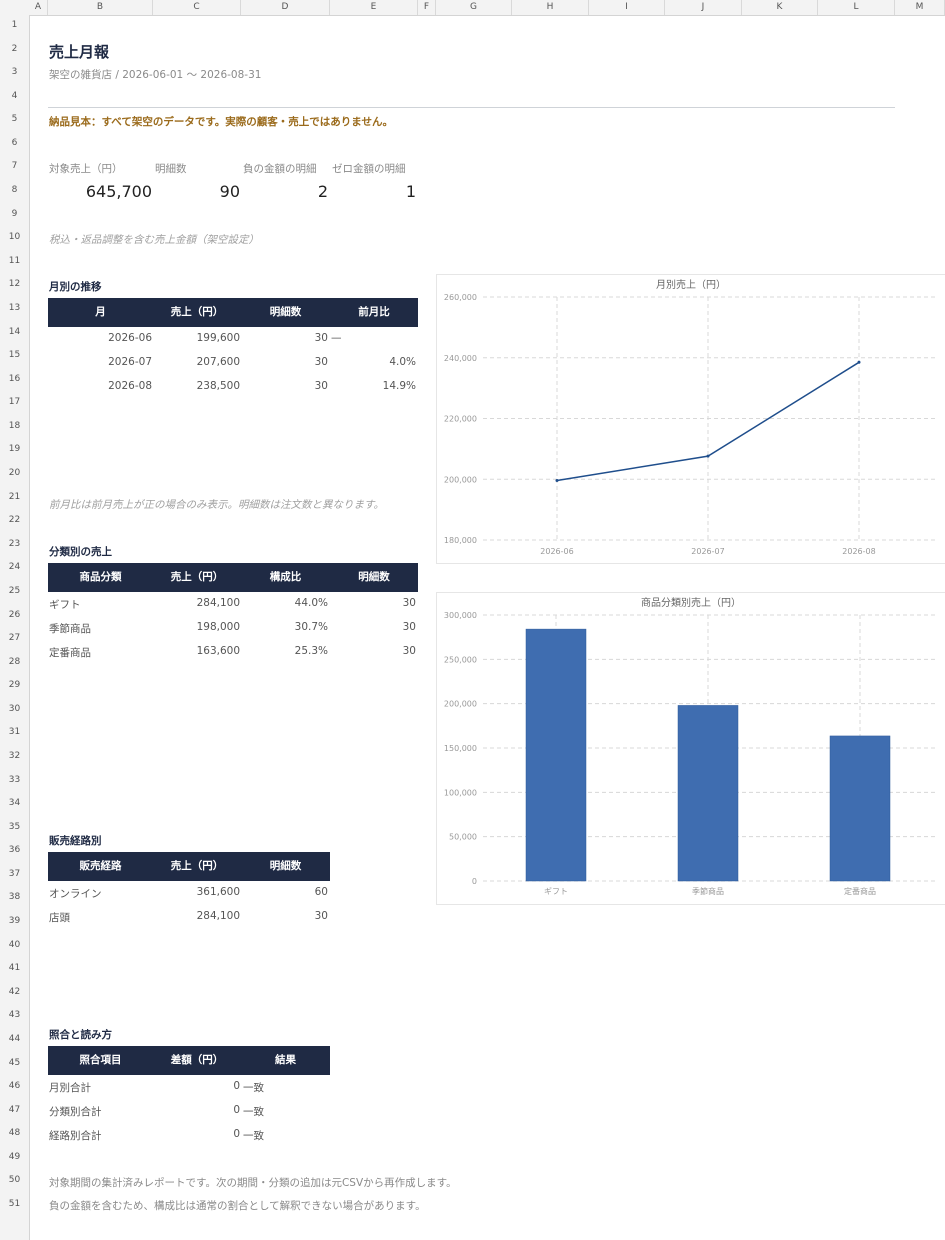  Describe the element at coordinates (218, 916) in the screenshot. I see `channel-cell: 284,100` at that location.